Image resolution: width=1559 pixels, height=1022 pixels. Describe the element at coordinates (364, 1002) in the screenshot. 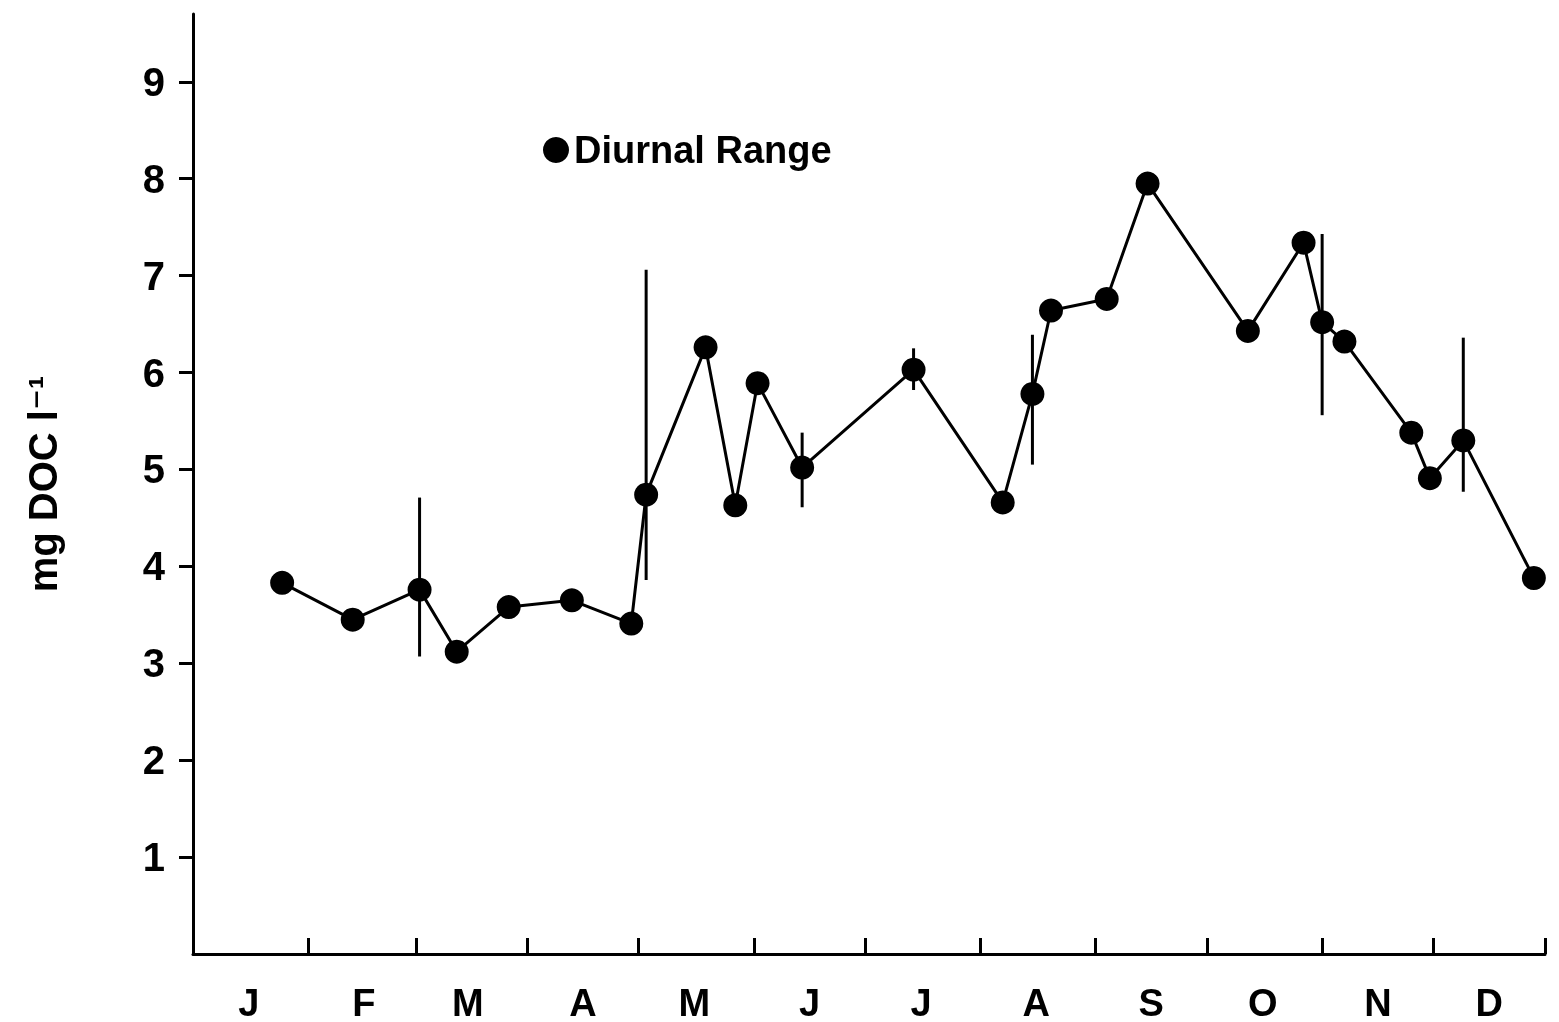

I see `x-tick-label: F` at that location.